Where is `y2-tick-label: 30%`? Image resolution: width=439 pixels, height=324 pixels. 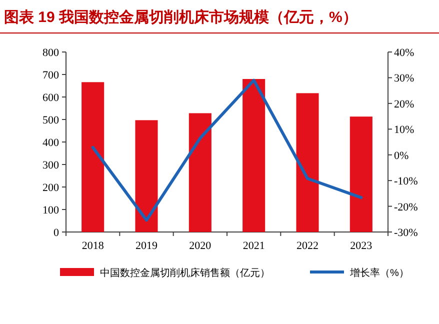 y2-tick-label: 30% is located at coordinates (404, 78).